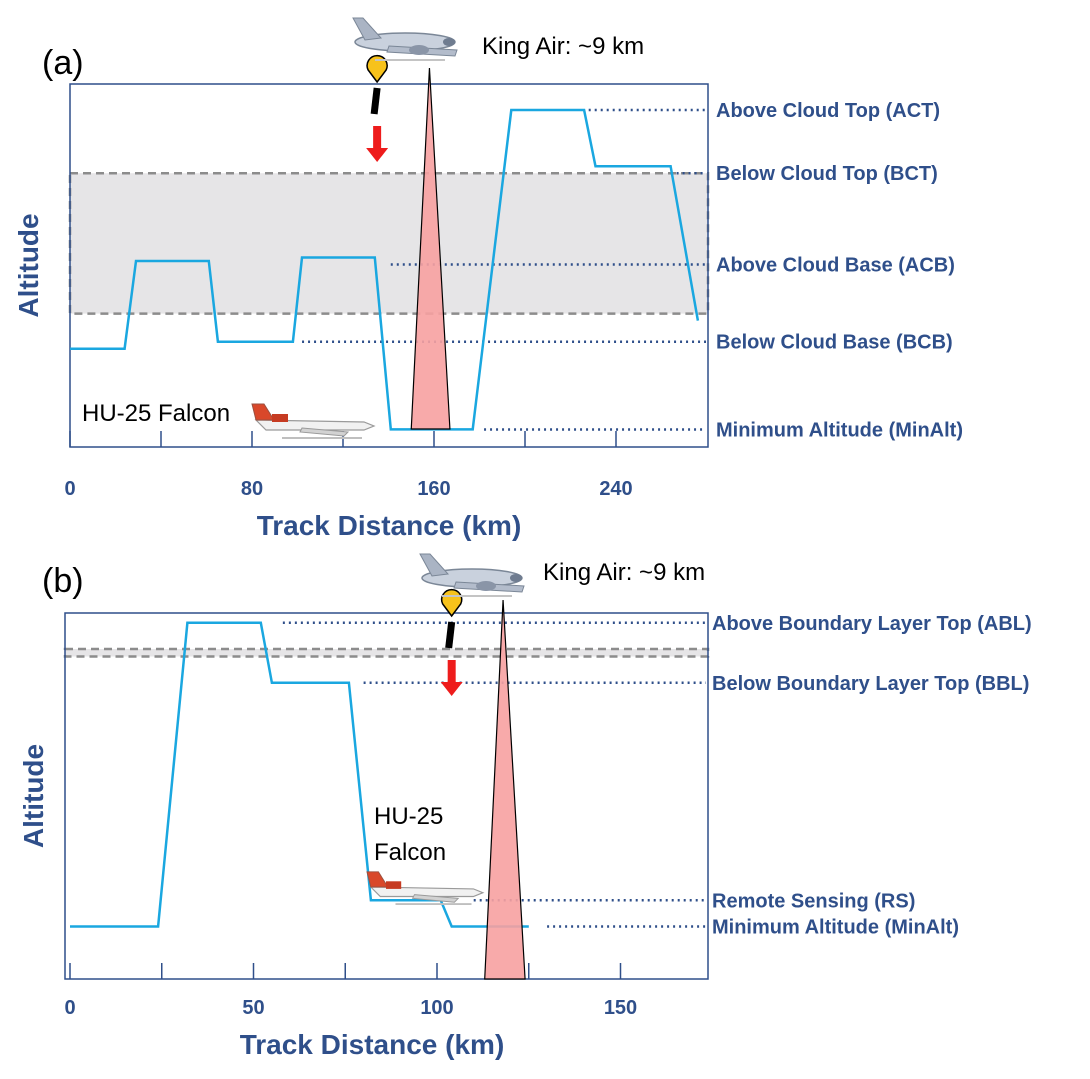 The height and width of the screenshot is (1079, 1090). Describe the element at coordinates (253, 1008) in the screenshot. I see `x-tick-label: 50` at that location.